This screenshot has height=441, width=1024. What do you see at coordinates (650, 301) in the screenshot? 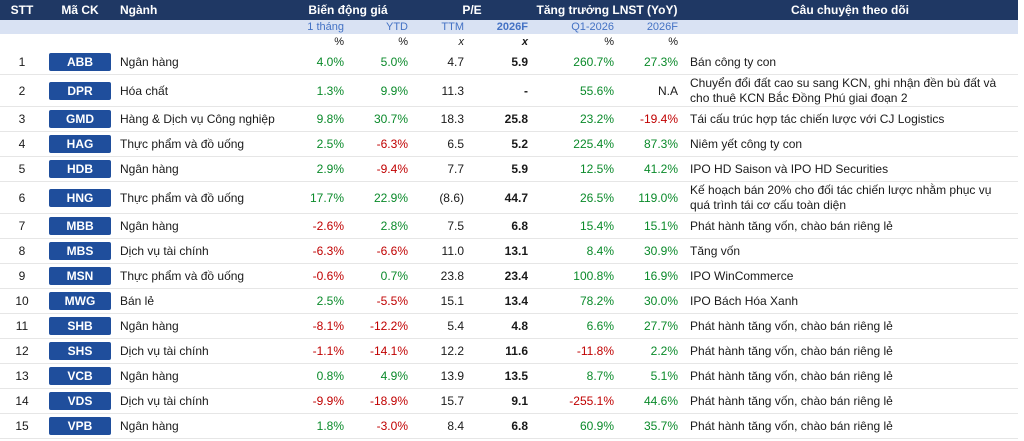
I see `row-2026f-growth: 30.0%` at bounding box center [650, 301].